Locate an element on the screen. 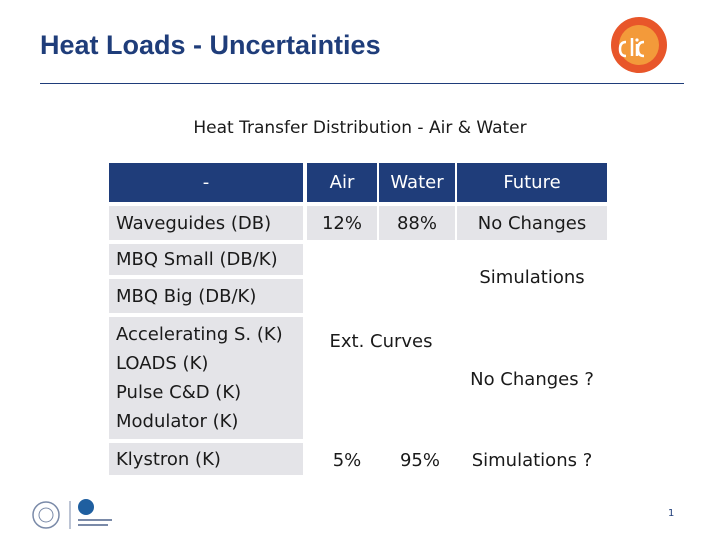 This screenshot has height=540, width=720. row-label: Pulse C&D (K) is located at coordinates (179, 392).